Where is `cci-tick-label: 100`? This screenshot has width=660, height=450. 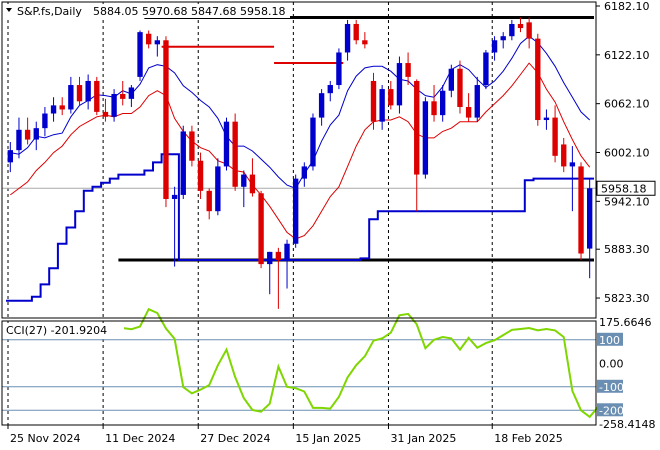 cci-tick-label: 100 is located at coordinates (609, 340).